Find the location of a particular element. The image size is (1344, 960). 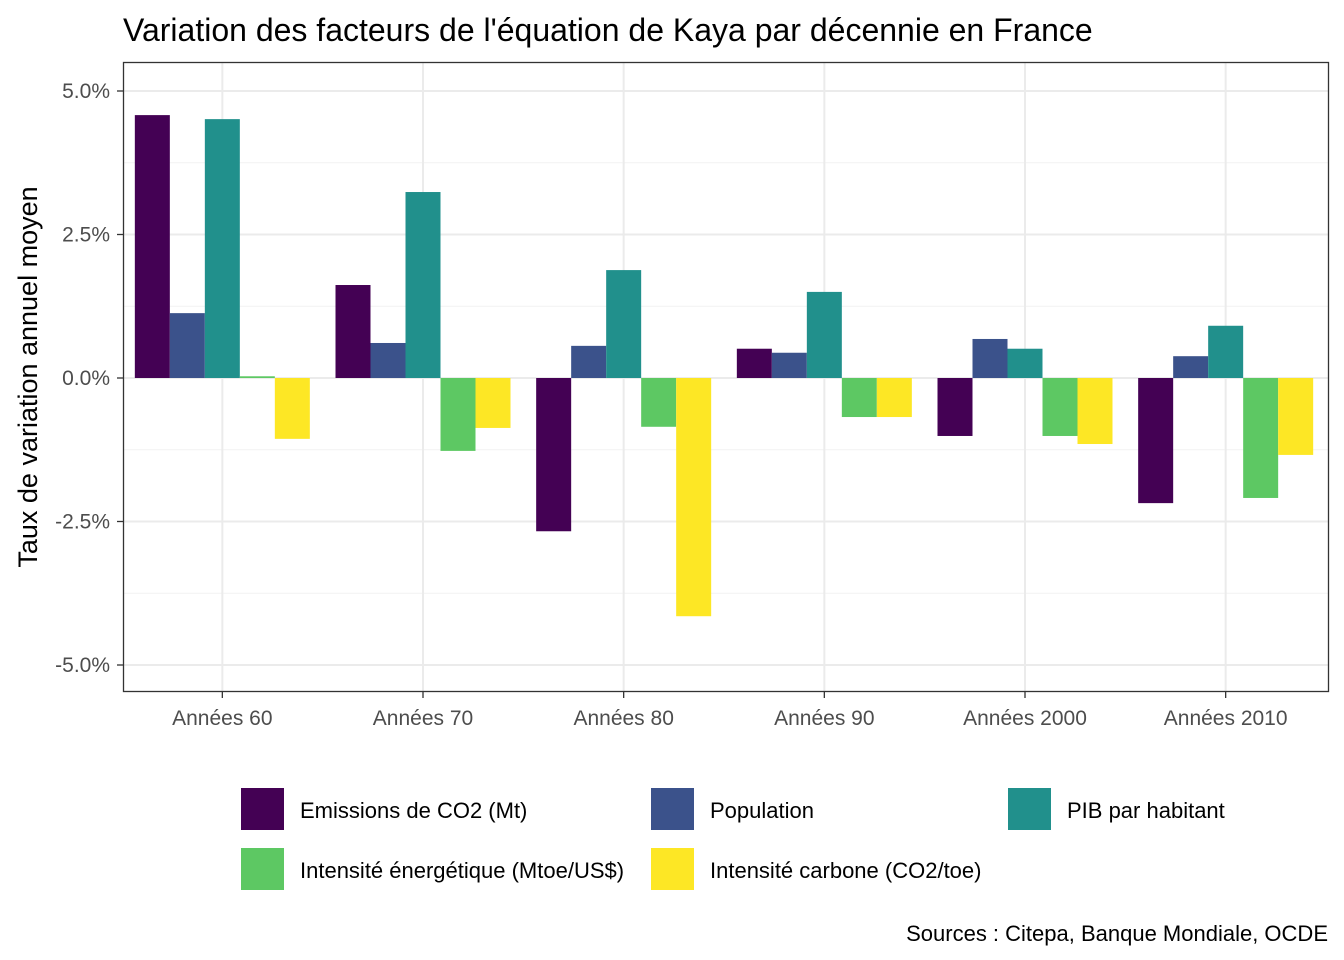

legend-label: Population is located at coordinates (762, 810).